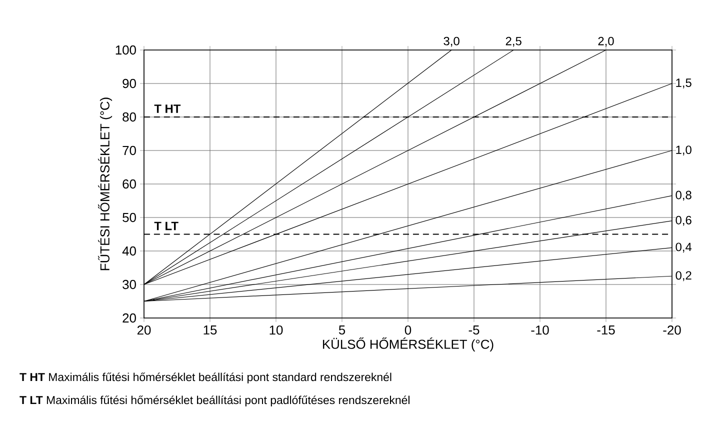  Describe the element at coordinates (210, 330) in the screenshot. I see `x-tick-label: 15` at that location.